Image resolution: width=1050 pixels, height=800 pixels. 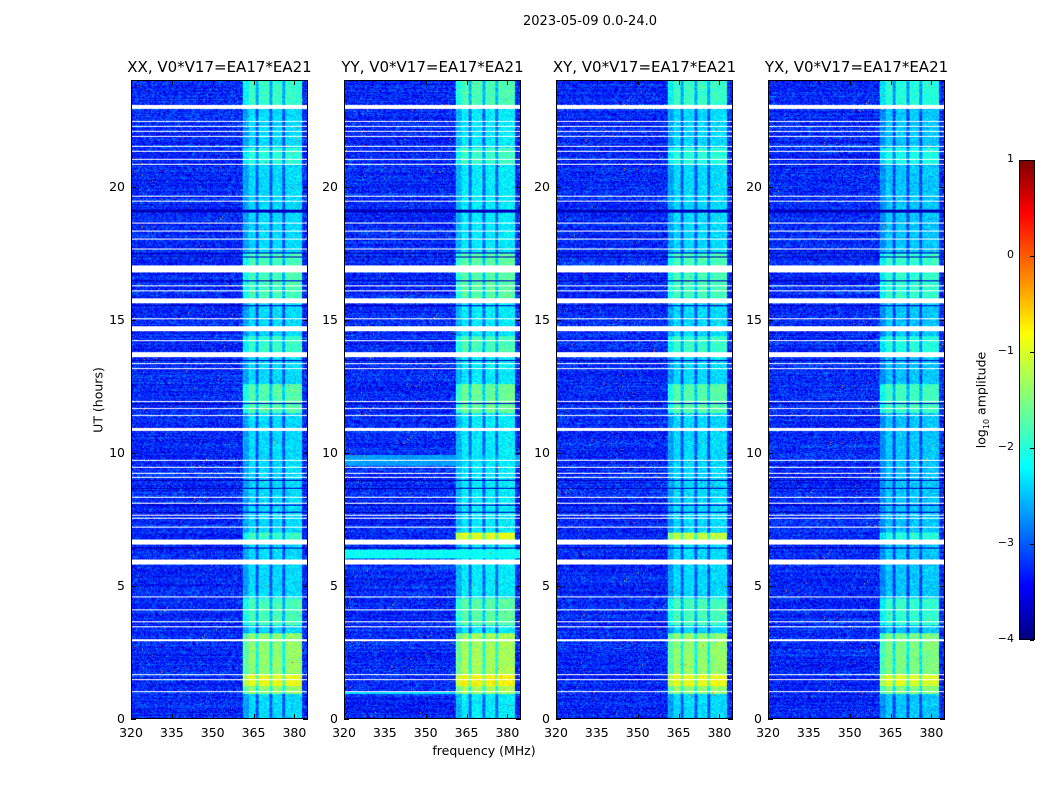 I want to click on colorbar, so click(x=1027, y=400).